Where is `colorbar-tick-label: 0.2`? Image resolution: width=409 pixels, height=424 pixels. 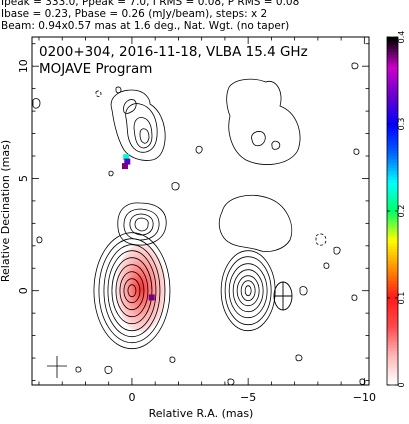
colorbar-tick-label: 0.2 is located at coordinates (401, 211).